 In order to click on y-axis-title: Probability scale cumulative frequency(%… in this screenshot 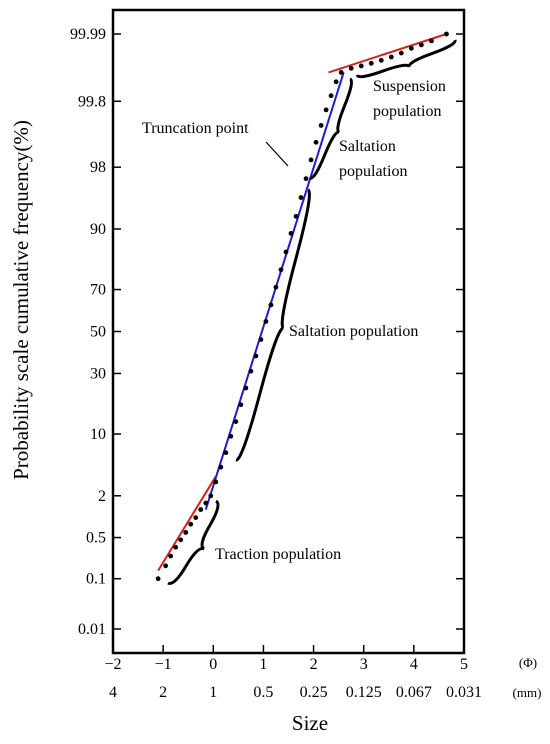, I will do `click(21, 300)`.